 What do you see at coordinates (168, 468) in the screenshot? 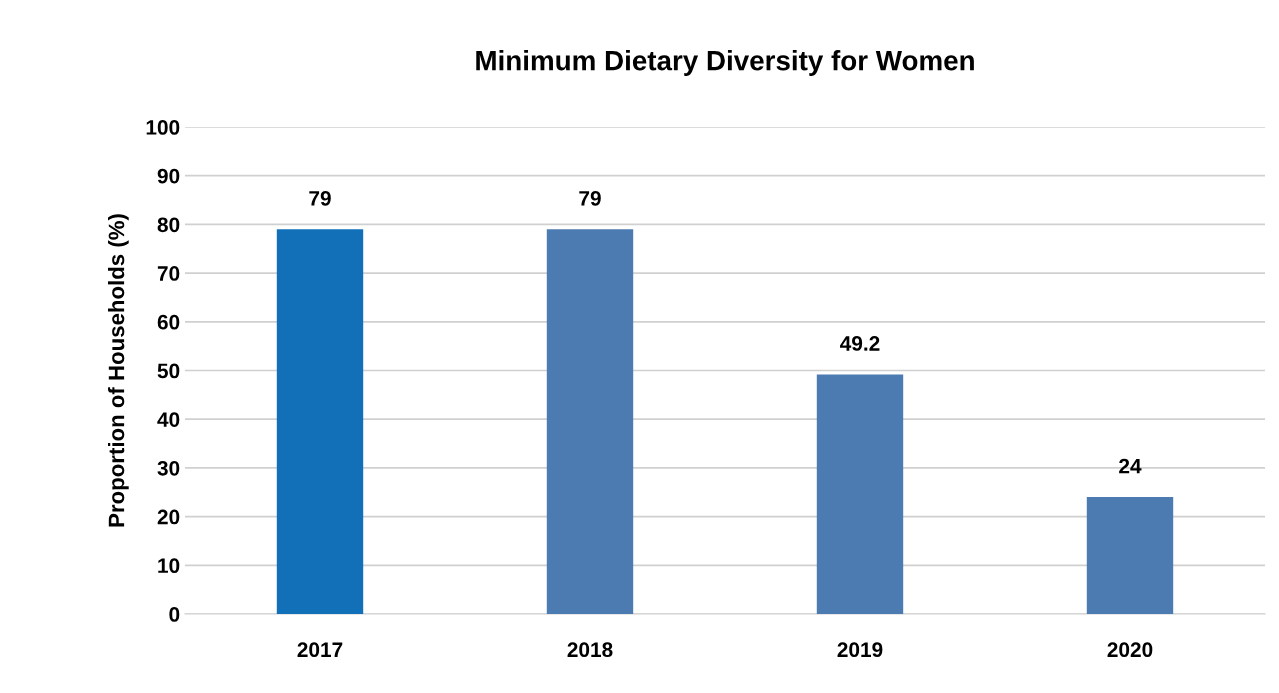
I see `y-tick-label: 30` at bounding box center [168, 468].